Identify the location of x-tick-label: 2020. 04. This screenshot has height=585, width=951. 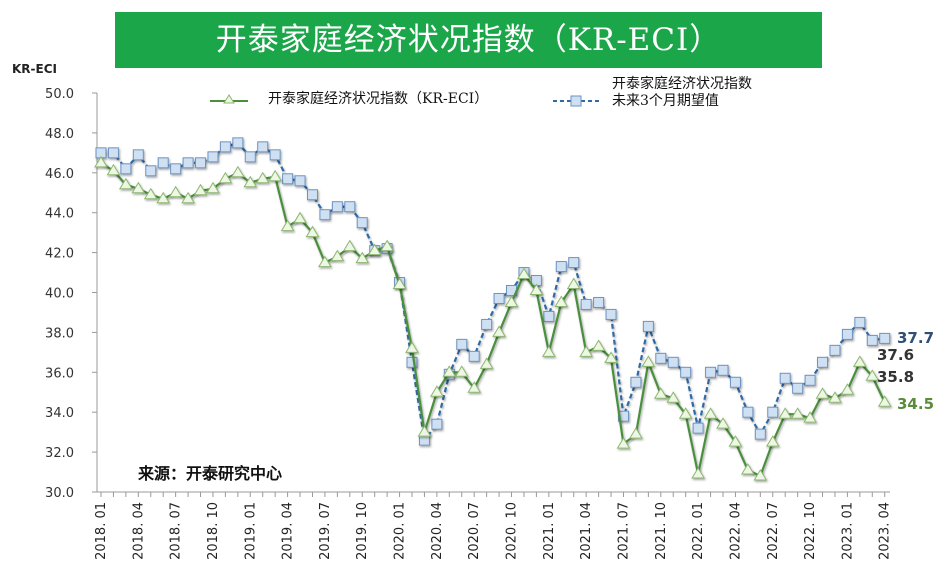
(437, 531).